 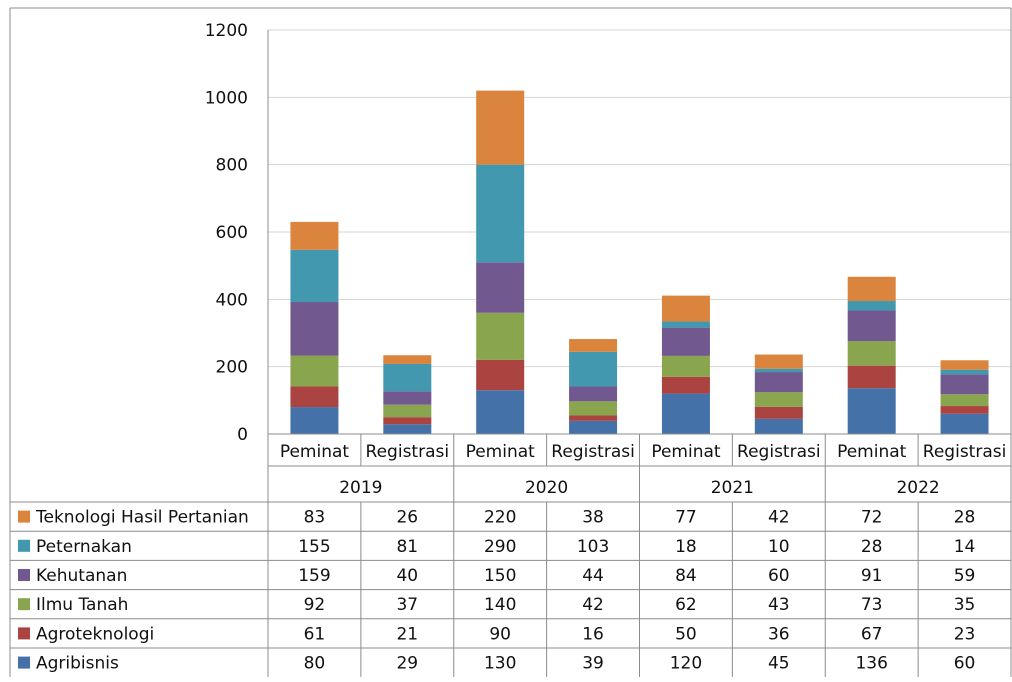 What do you see at coordinates (232, 233) in the screenshot?
I see `y-tick-label: 600` at bounding box center [232, 233].